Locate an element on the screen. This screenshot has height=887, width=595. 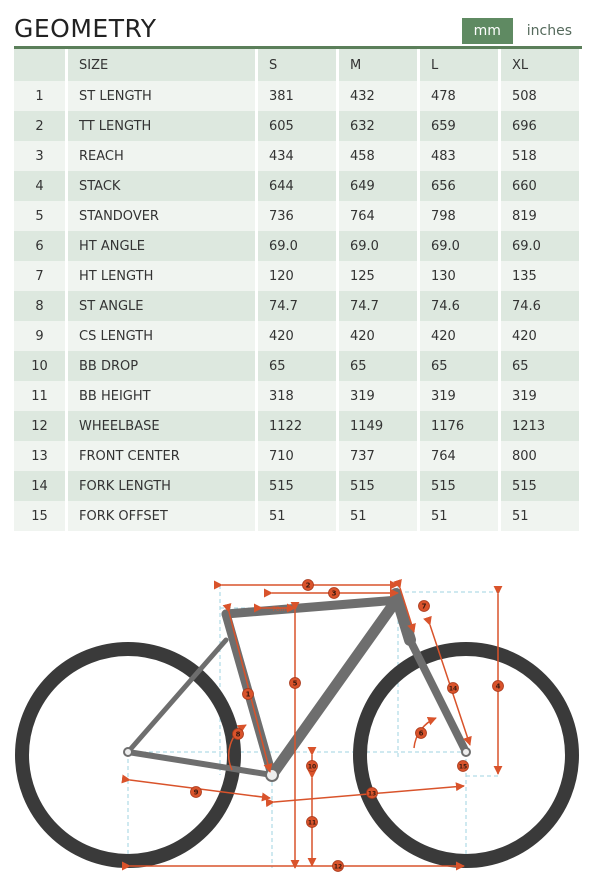
row-index: 14 is located at coordinates (41, 486).